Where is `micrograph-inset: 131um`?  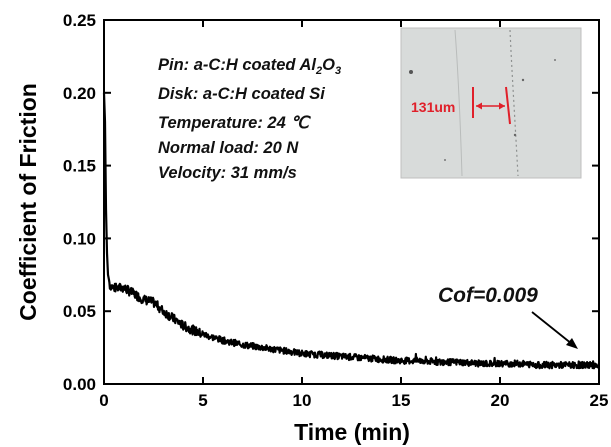
micrograph-inset: 131um is located at coordinates (491, 103).